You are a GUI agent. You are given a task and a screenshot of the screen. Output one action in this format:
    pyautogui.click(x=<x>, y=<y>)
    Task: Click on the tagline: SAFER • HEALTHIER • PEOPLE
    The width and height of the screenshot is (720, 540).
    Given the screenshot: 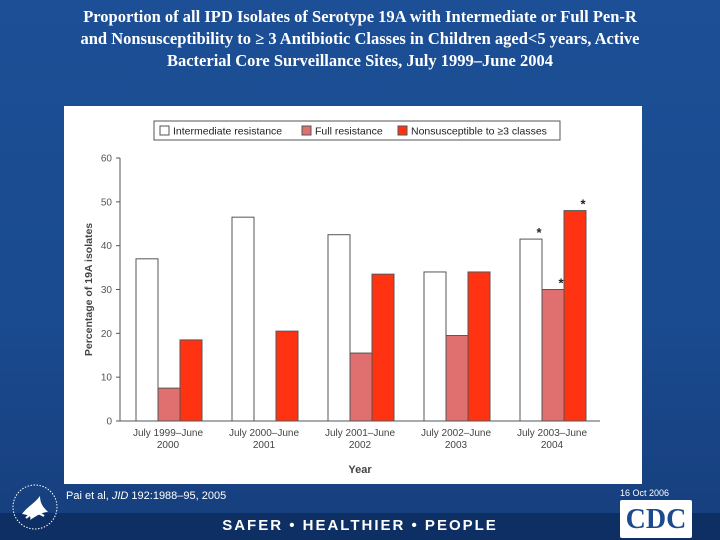 What is the action you would take?
    pyautogui.click(x=360, y=525)
    